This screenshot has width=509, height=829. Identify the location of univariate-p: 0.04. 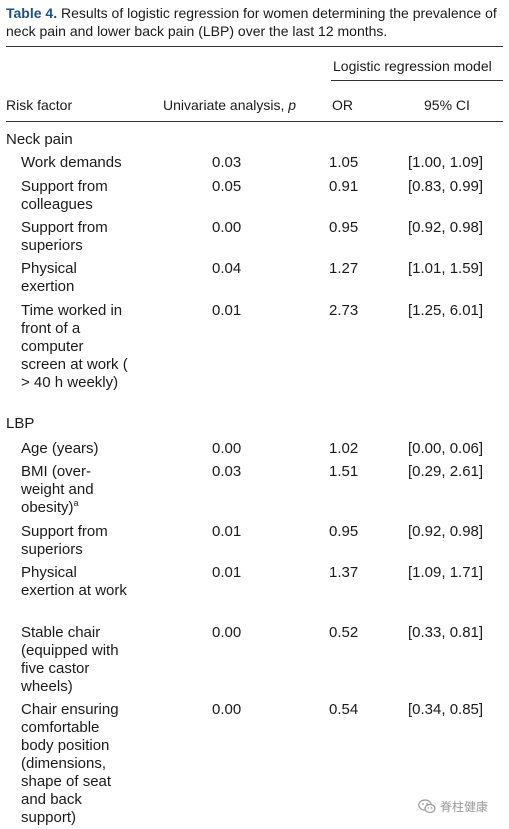
(227, 268).